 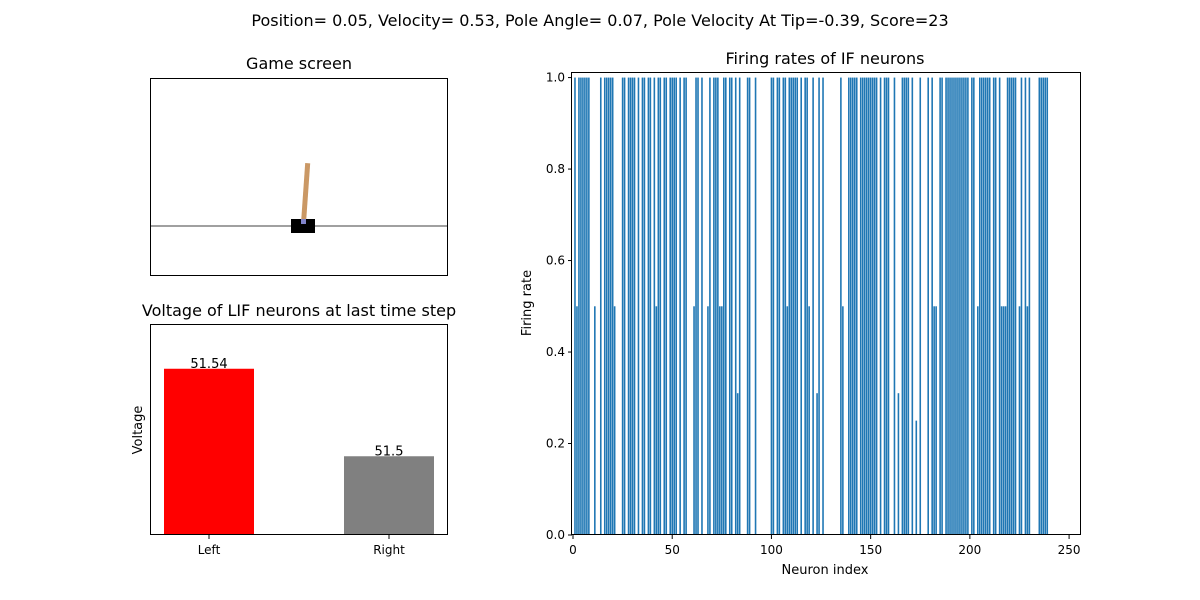 I want to click on x-tick-label: 200, so click(x=969, y=550).